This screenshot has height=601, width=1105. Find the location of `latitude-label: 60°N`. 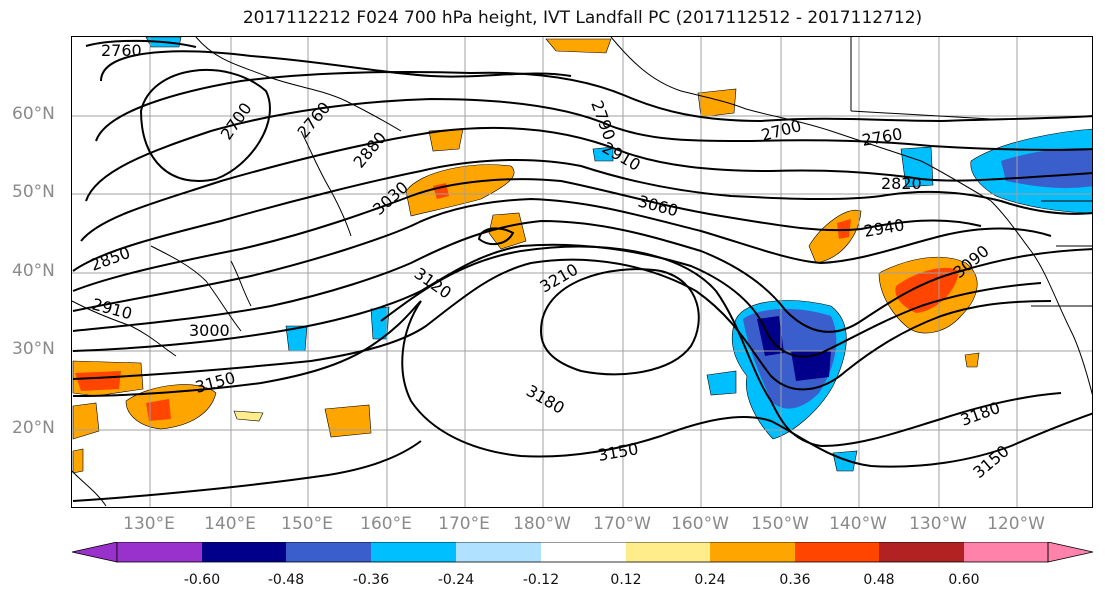

latitude-label: 60°N is located at coordinates (33, 114).